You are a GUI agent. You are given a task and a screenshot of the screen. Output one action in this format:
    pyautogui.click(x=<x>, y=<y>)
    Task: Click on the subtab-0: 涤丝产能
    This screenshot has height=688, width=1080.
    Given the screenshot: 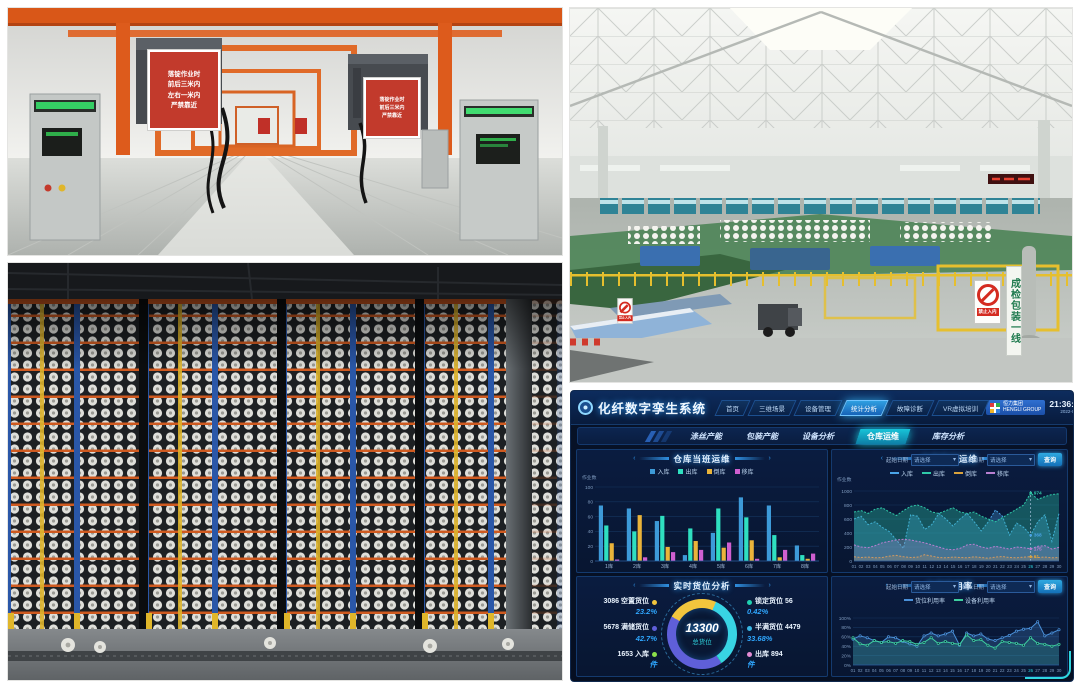 What is the action you would take?
    pyautogui.click(x=706, y=436)
    